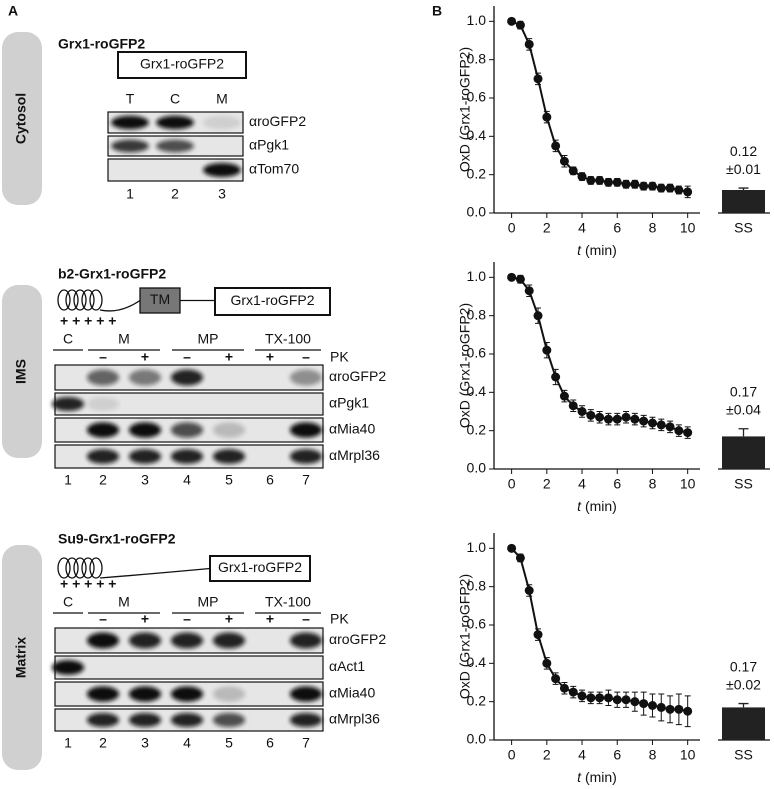  What do you see at coordinates (274, 169) in the screenshot?
I see `antibody-label: αTom70` at bounding box center [274, 169].